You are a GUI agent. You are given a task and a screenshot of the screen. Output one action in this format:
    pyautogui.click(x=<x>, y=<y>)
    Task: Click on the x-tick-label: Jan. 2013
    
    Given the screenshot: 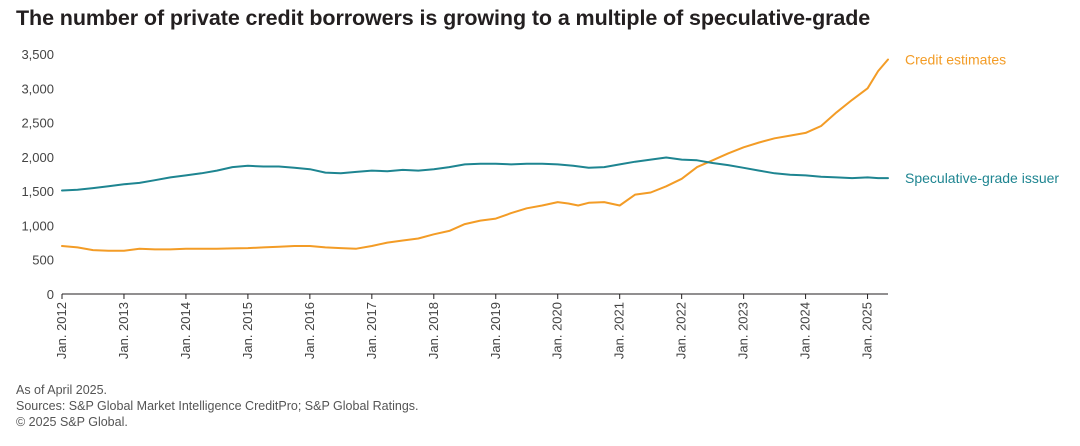 What is the action you would take?
    pyautogui.click(x=123, y=330)
    